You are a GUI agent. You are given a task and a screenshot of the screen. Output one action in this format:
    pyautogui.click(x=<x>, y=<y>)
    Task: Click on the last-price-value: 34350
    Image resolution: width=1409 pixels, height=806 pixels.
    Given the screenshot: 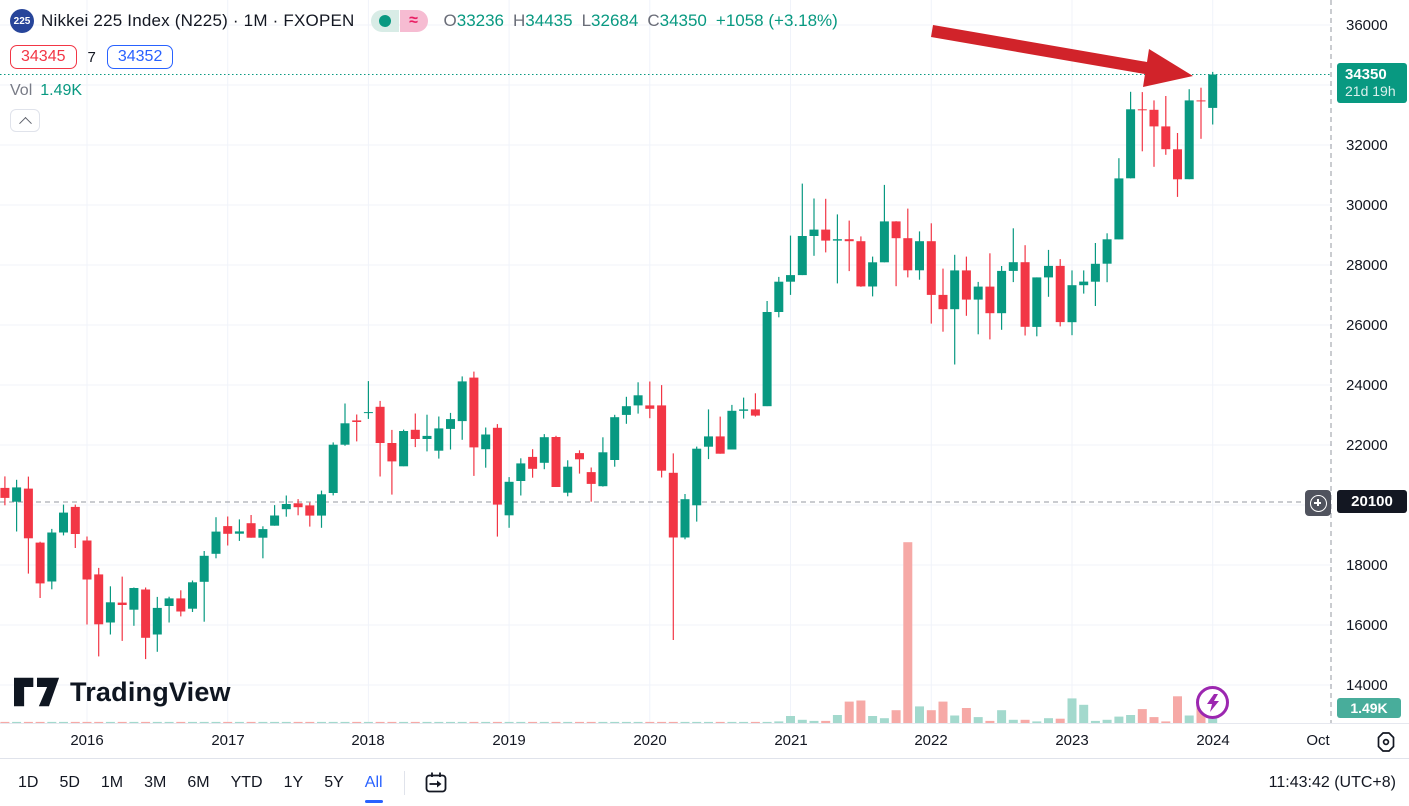 What is the action you would take?
    pyautogui.click(x=1366, y=74)
    